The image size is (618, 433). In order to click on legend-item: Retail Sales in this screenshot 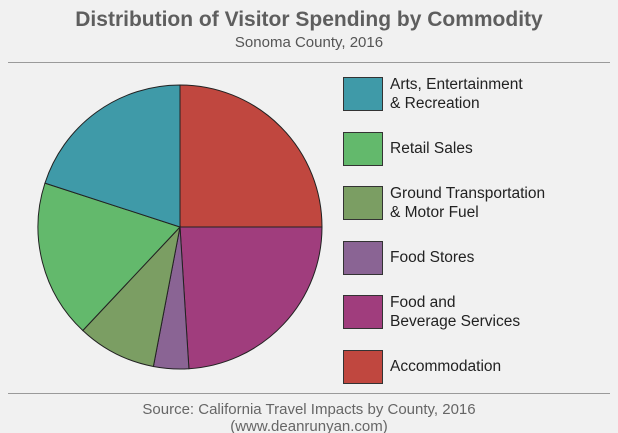, I will do `click(408, 149)`.